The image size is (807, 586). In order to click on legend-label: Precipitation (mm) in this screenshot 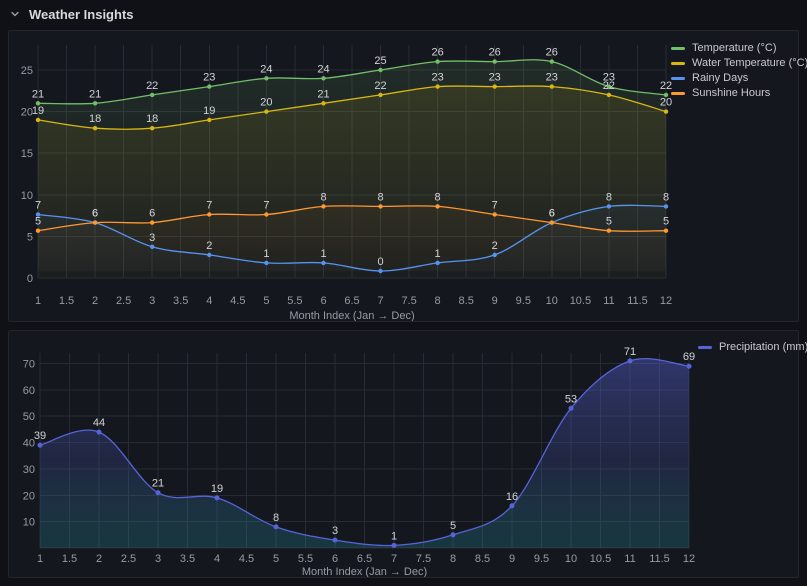, I will do `click(763, 347)`.